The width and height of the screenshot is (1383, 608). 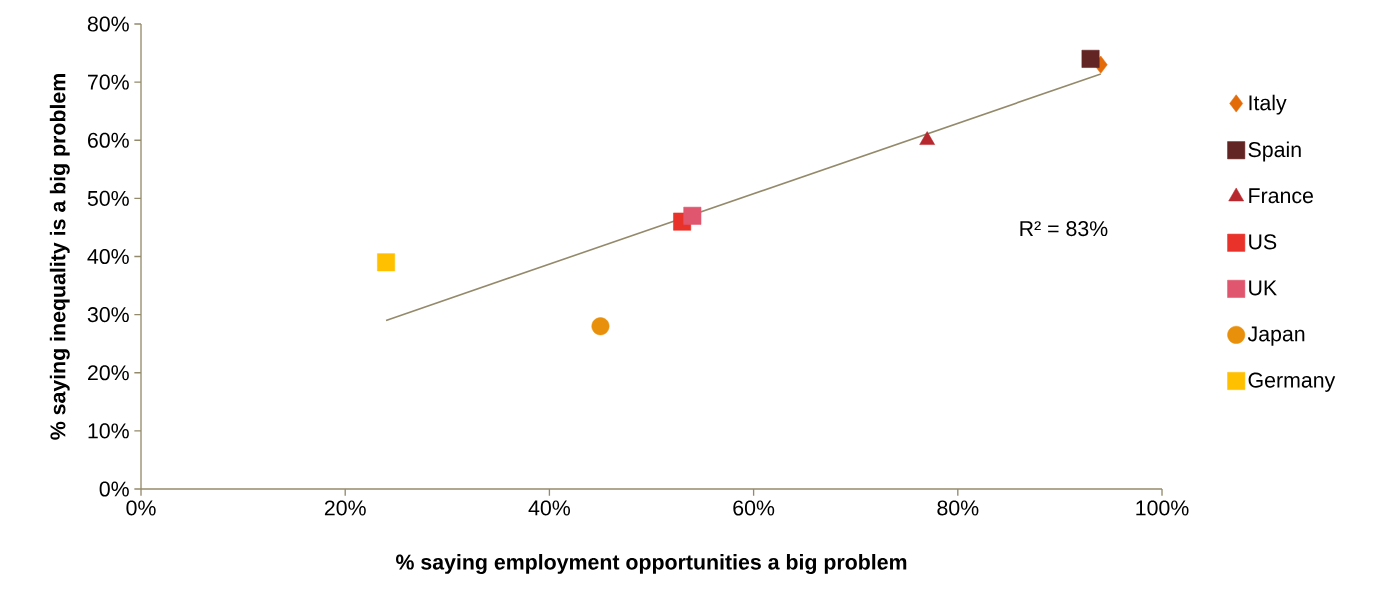 I want to click on y-tick-label: 20%, so click(x=108, y=373).